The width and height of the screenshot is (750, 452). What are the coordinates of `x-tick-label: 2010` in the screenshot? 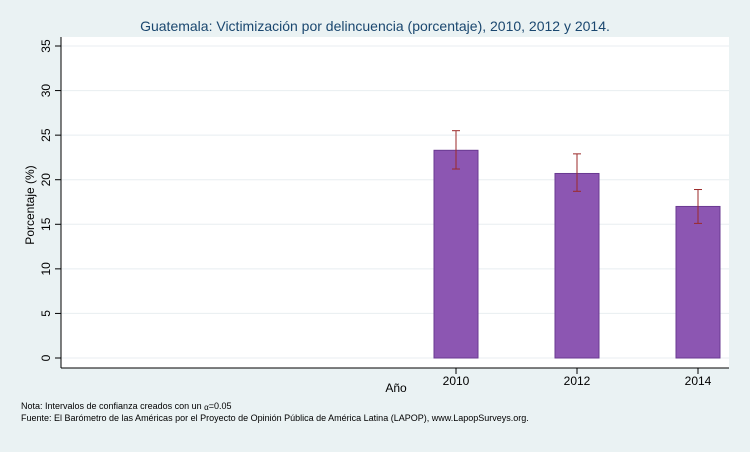 It's located at (456, 381).